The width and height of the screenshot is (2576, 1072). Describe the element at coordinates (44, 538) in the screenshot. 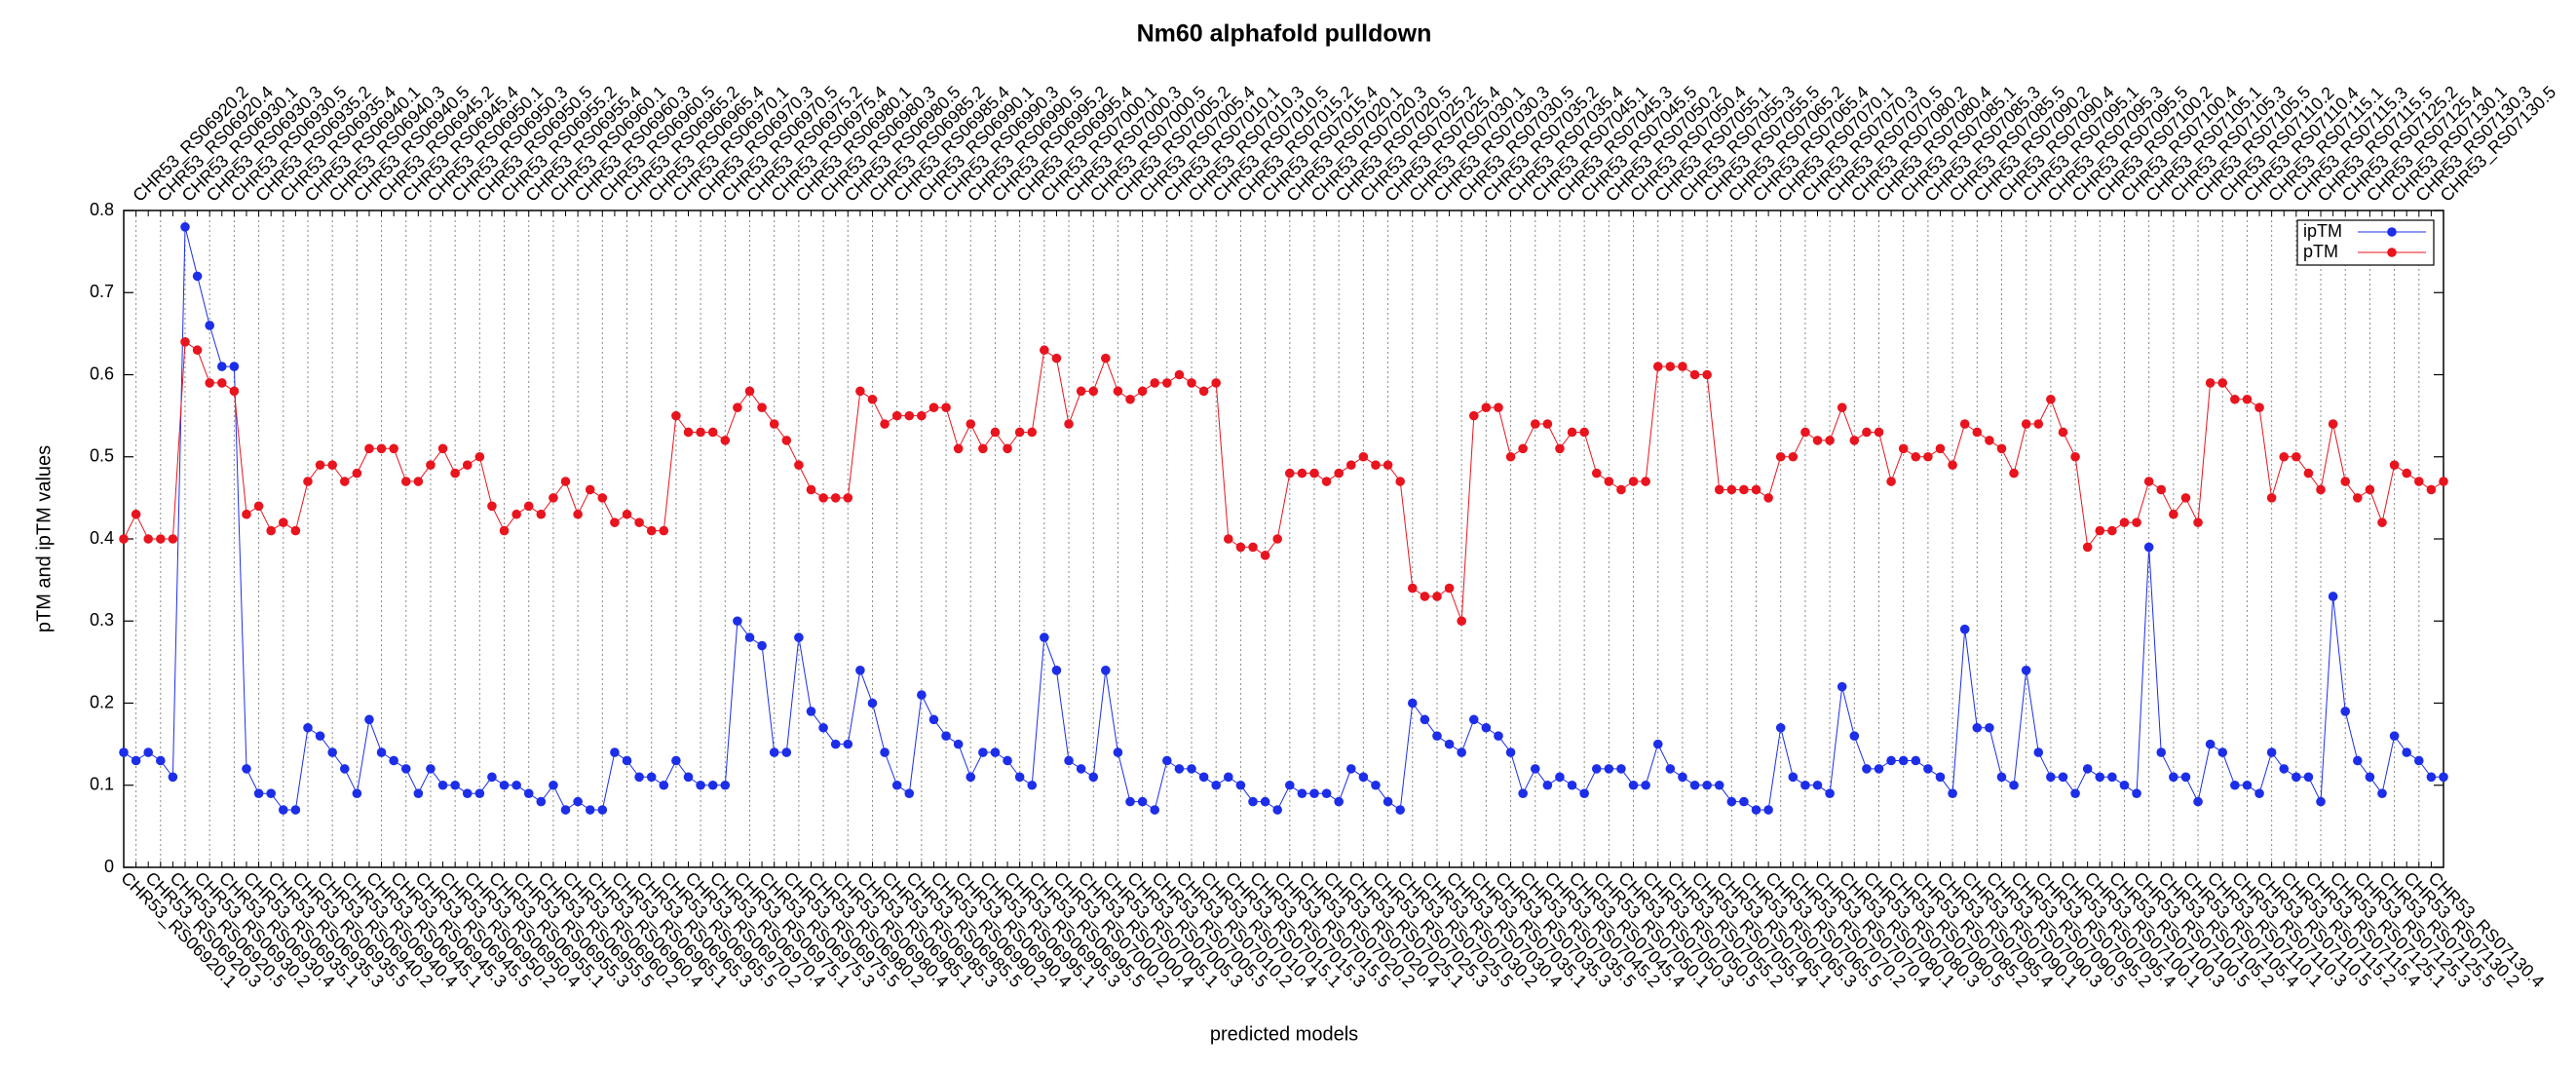

I see `y-axis-label: pTM and ipTM values` at that location.